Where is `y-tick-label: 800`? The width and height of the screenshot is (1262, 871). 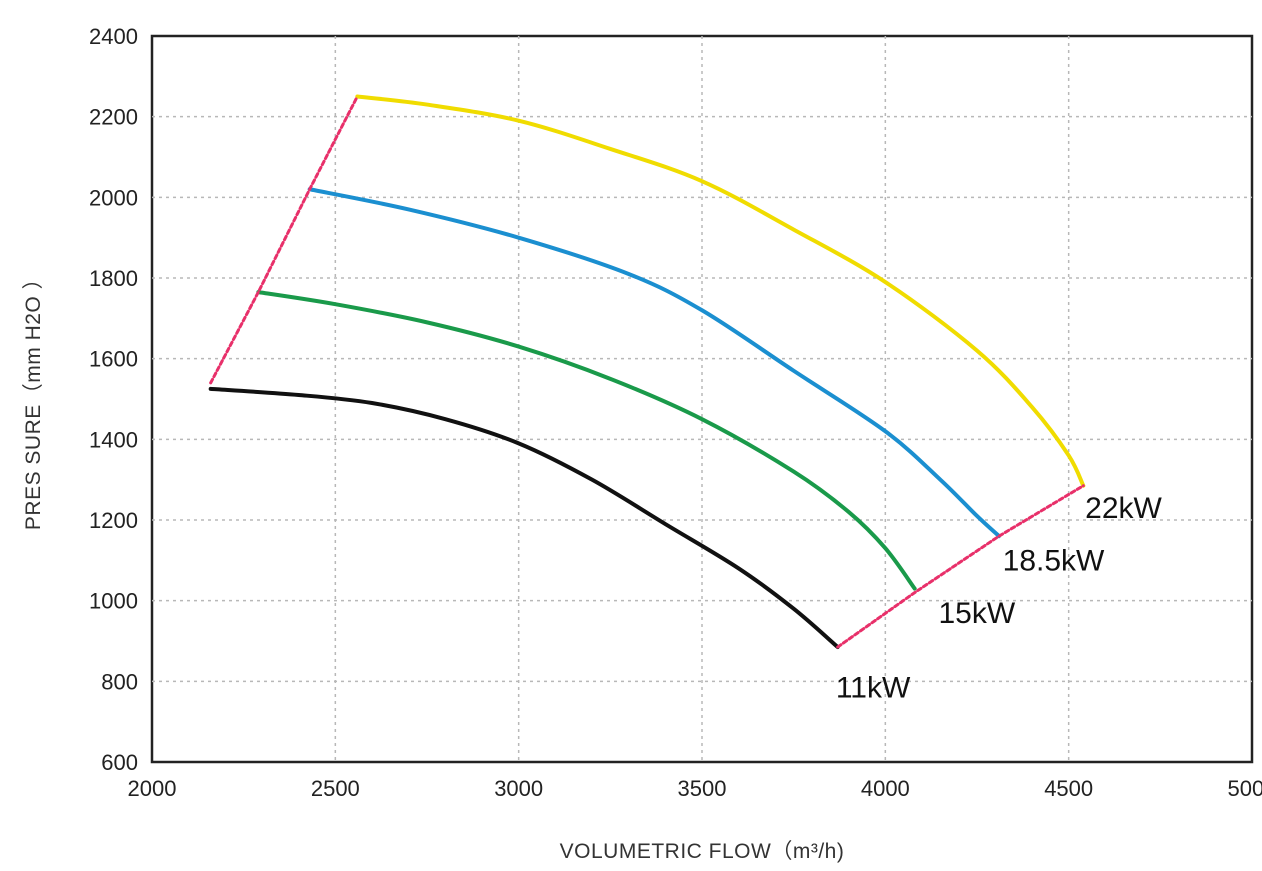 y-tick-label: 800 is located at coordinates (119, 681).